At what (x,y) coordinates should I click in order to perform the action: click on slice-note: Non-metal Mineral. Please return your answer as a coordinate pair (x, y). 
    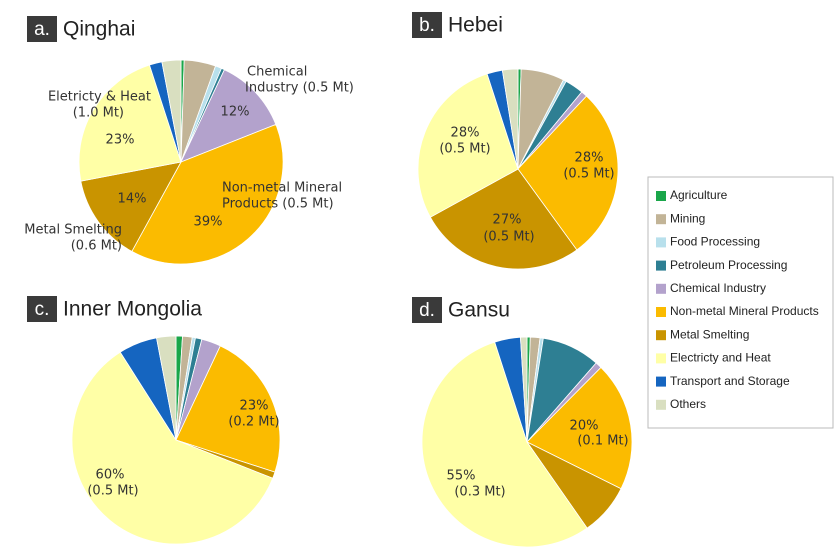
    Looking at the image, I should click on (282, 188).